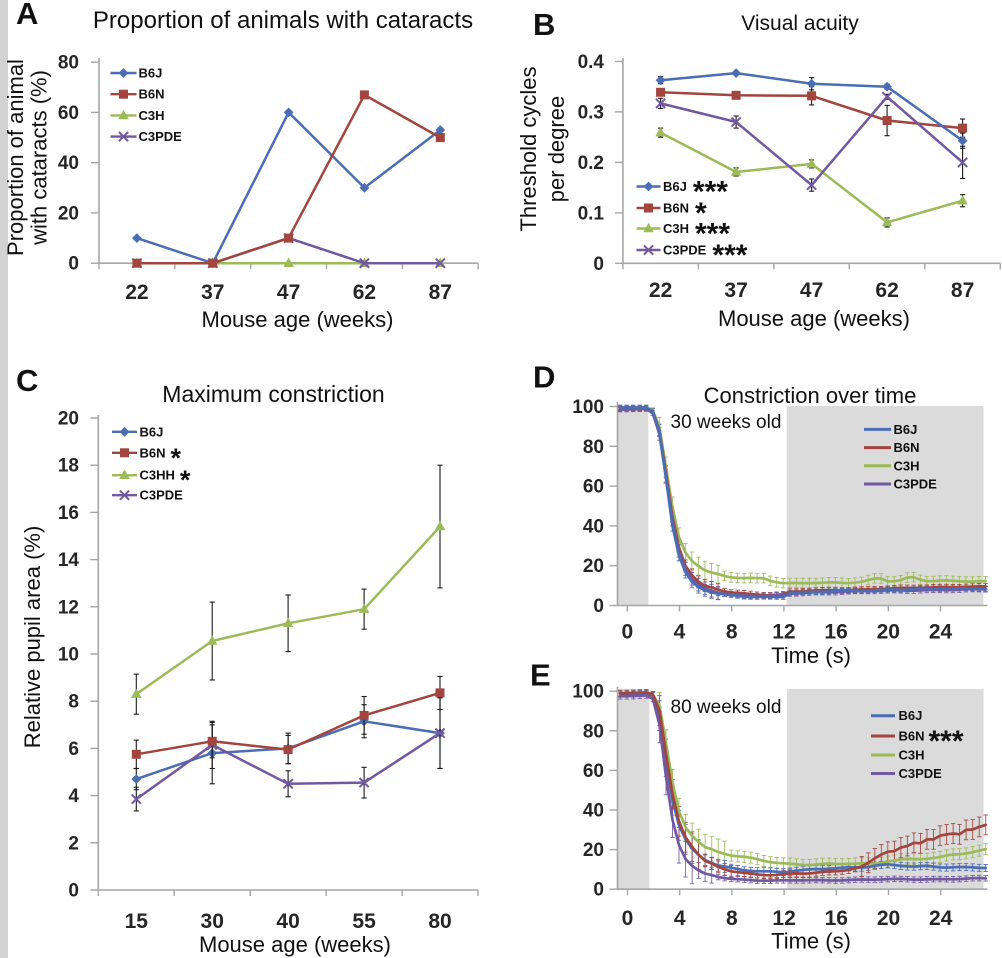 The height and width of the screenshot is (958, 1002). What do you see at coordinates (283, 20) in the screenshot?
I see `svg-text:Proportion of animals with cat: Proportion of animals with cataracts` at bounding box center [283, 20].